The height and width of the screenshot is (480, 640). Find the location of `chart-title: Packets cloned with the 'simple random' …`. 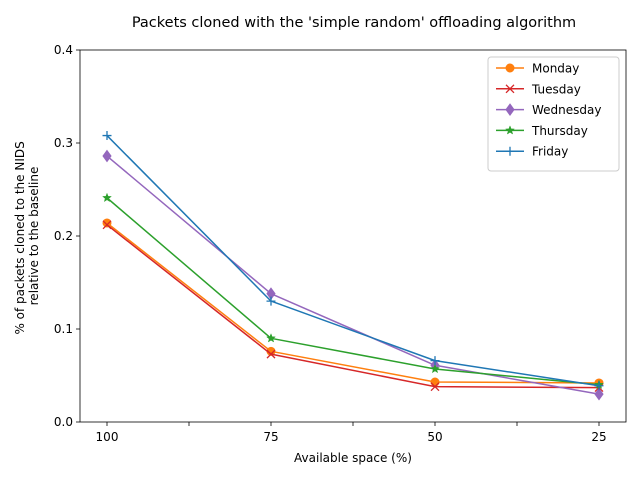

chart-title: Packets cloned with the 'simple random' … is located at coordinates (354, 23).